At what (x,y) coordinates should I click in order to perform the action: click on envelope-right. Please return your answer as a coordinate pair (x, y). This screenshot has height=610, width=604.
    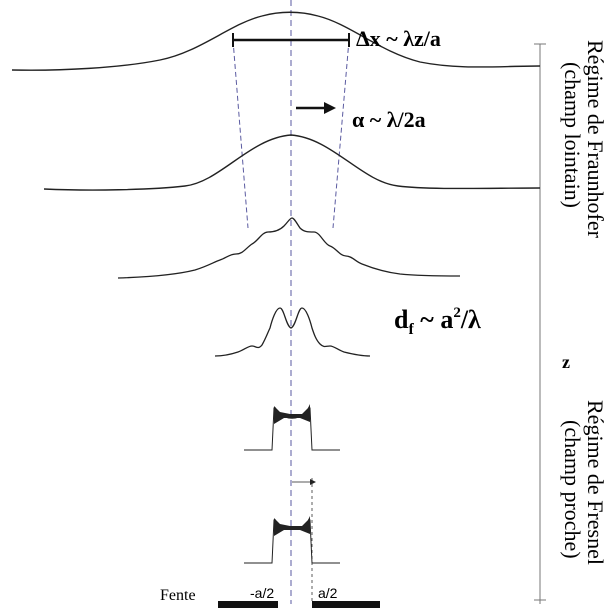
    Looking at the image, I should click on (341, 134).